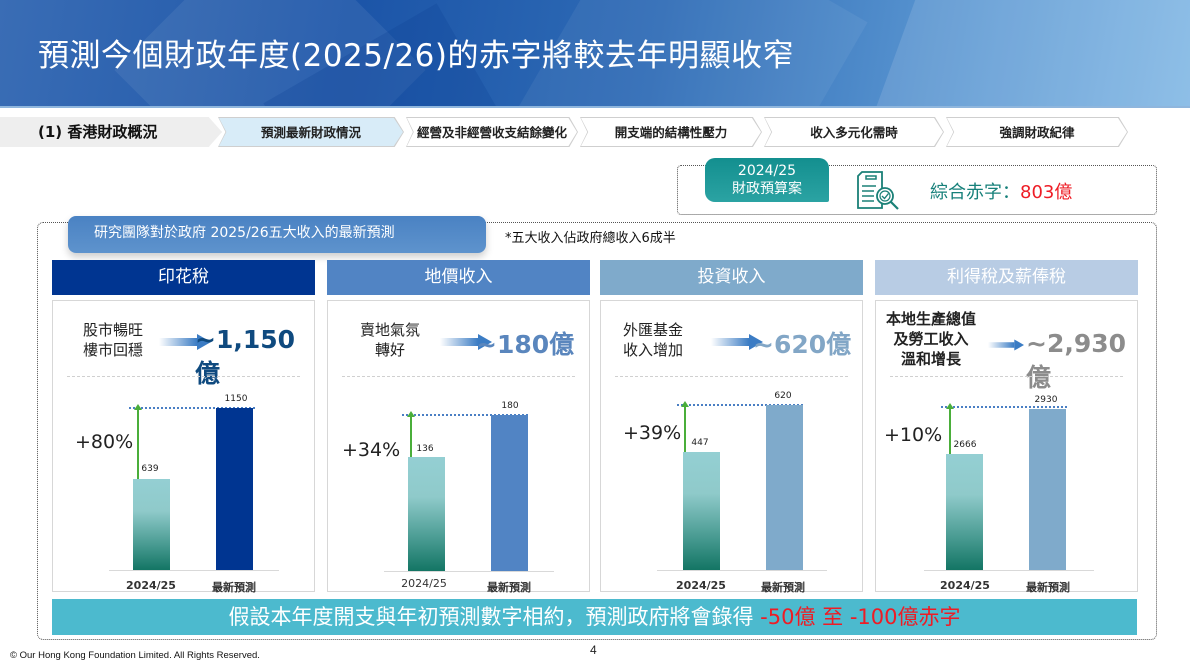  Describe the element at coordinates (1046, 400) in the screenshot. I see `bar-value-new: 2930` at that location.